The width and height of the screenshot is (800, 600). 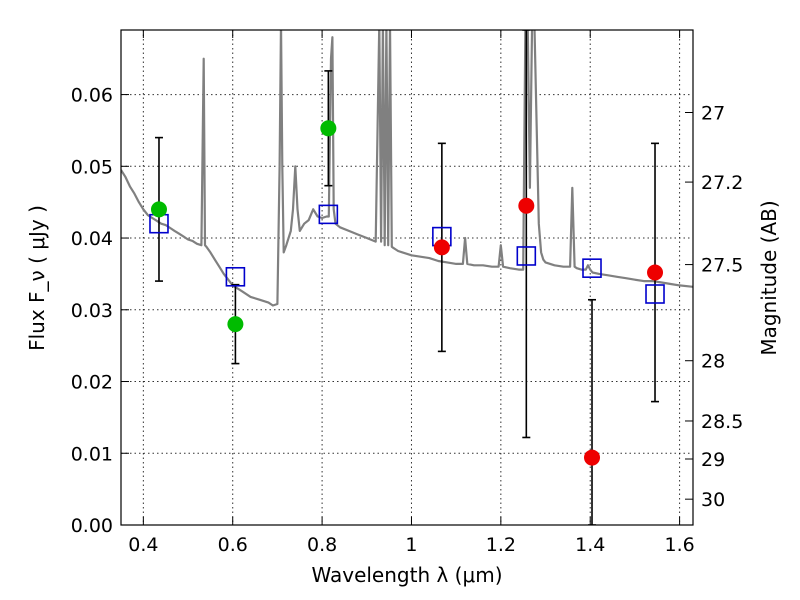 What do you see at coordinates (92, 311) in the screenshot?
I see `y-tick-label: 0.03` at bounding box center [92, 311].